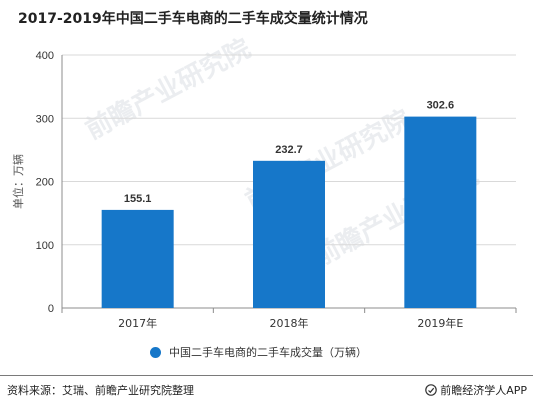 The height and width of the screenshot is (407, 533). I want to click on legend: 中国二手车电商的二手车成交量（万辆）, so click(258, 352).